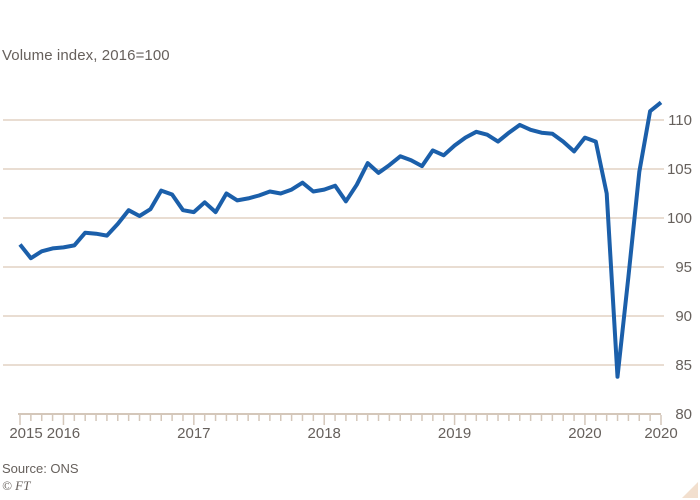  Describe the element at coordinates (679, 169) in the screenshot. I see `y-axis-label: 105` at that location.